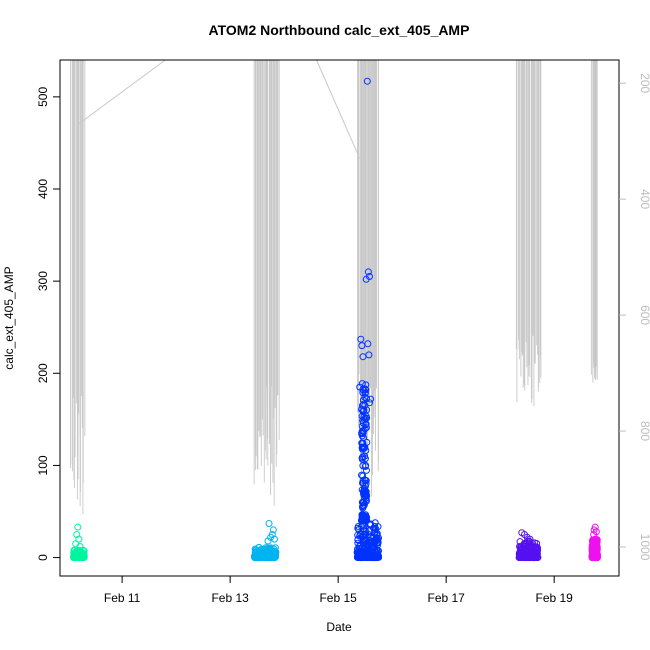  I want to click on chart-title: ATOM2 Northbound calc_ext_405_AMP, so click(339, 30).